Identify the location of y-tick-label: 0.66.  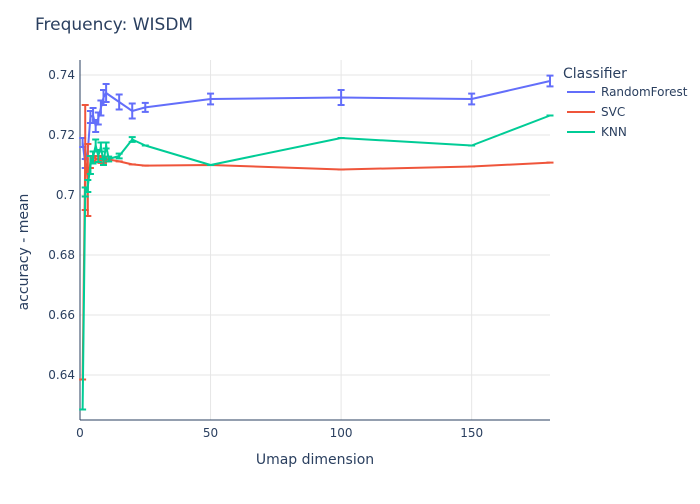
(61, 315).